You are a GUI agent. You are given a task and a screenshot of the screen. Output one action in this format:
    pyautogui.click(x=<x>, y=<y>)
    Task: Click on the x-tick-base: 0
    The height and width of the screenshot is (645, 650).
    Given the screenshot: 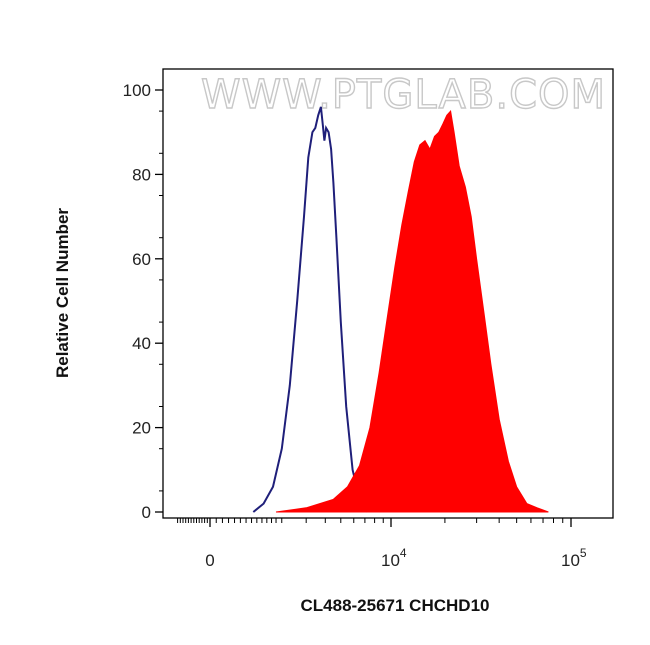 What is the action you would take?
    pyautogui.click(x=209, y=560)
    